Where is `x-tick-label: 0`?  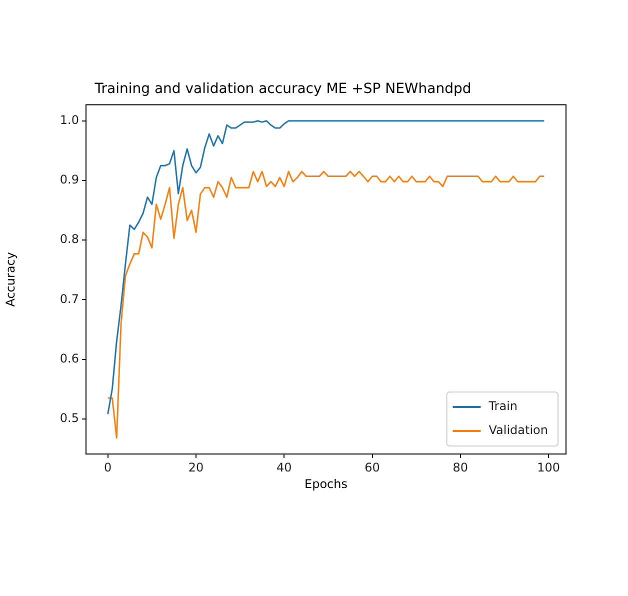 x-tick-label: 0 is located at coordinates (108, 467).